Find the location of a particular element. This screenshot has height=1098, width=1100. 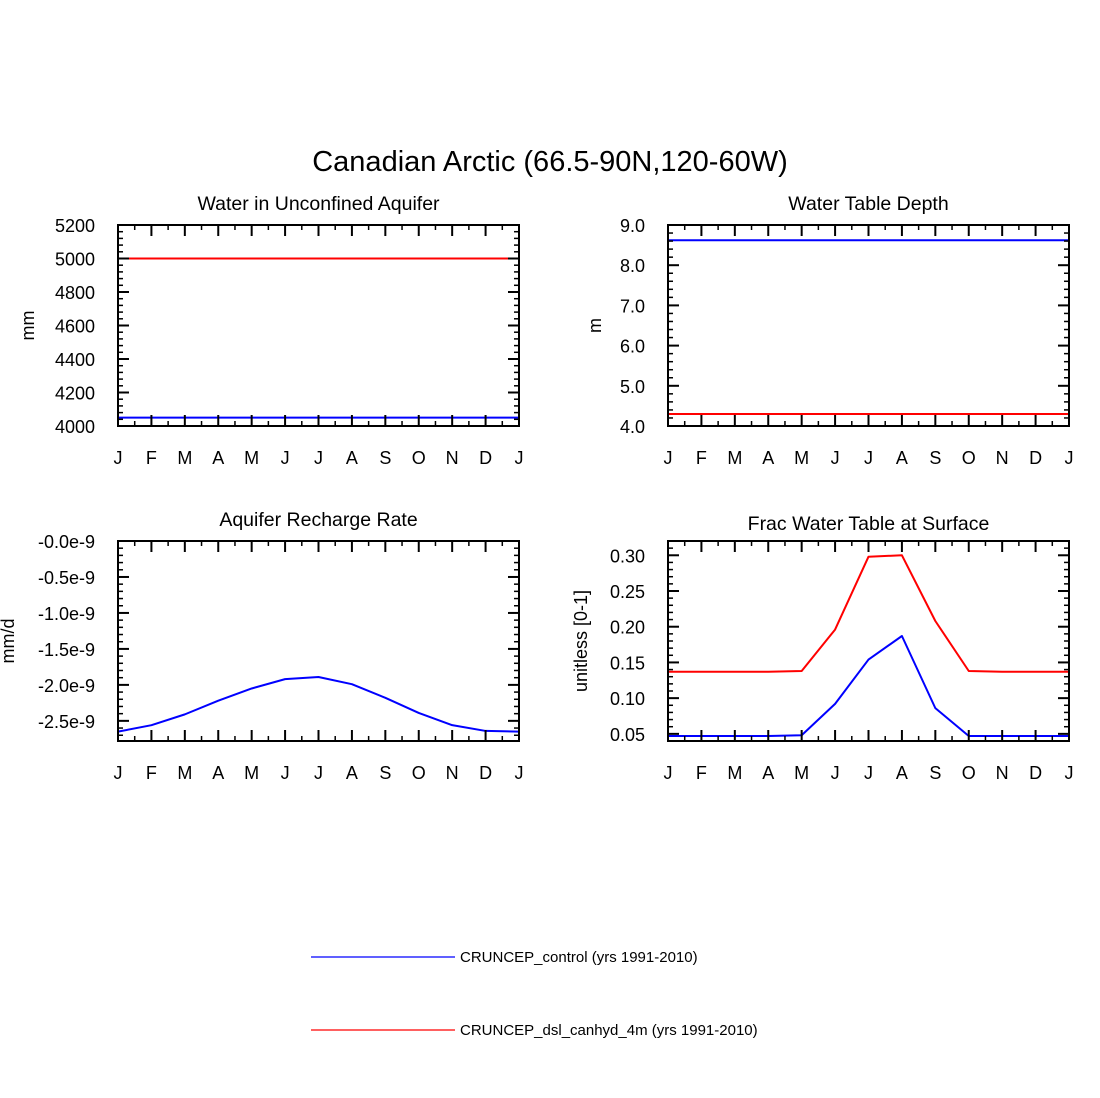

y-tick-label-7-0: 7.0 is located at coordinates (632, 306).